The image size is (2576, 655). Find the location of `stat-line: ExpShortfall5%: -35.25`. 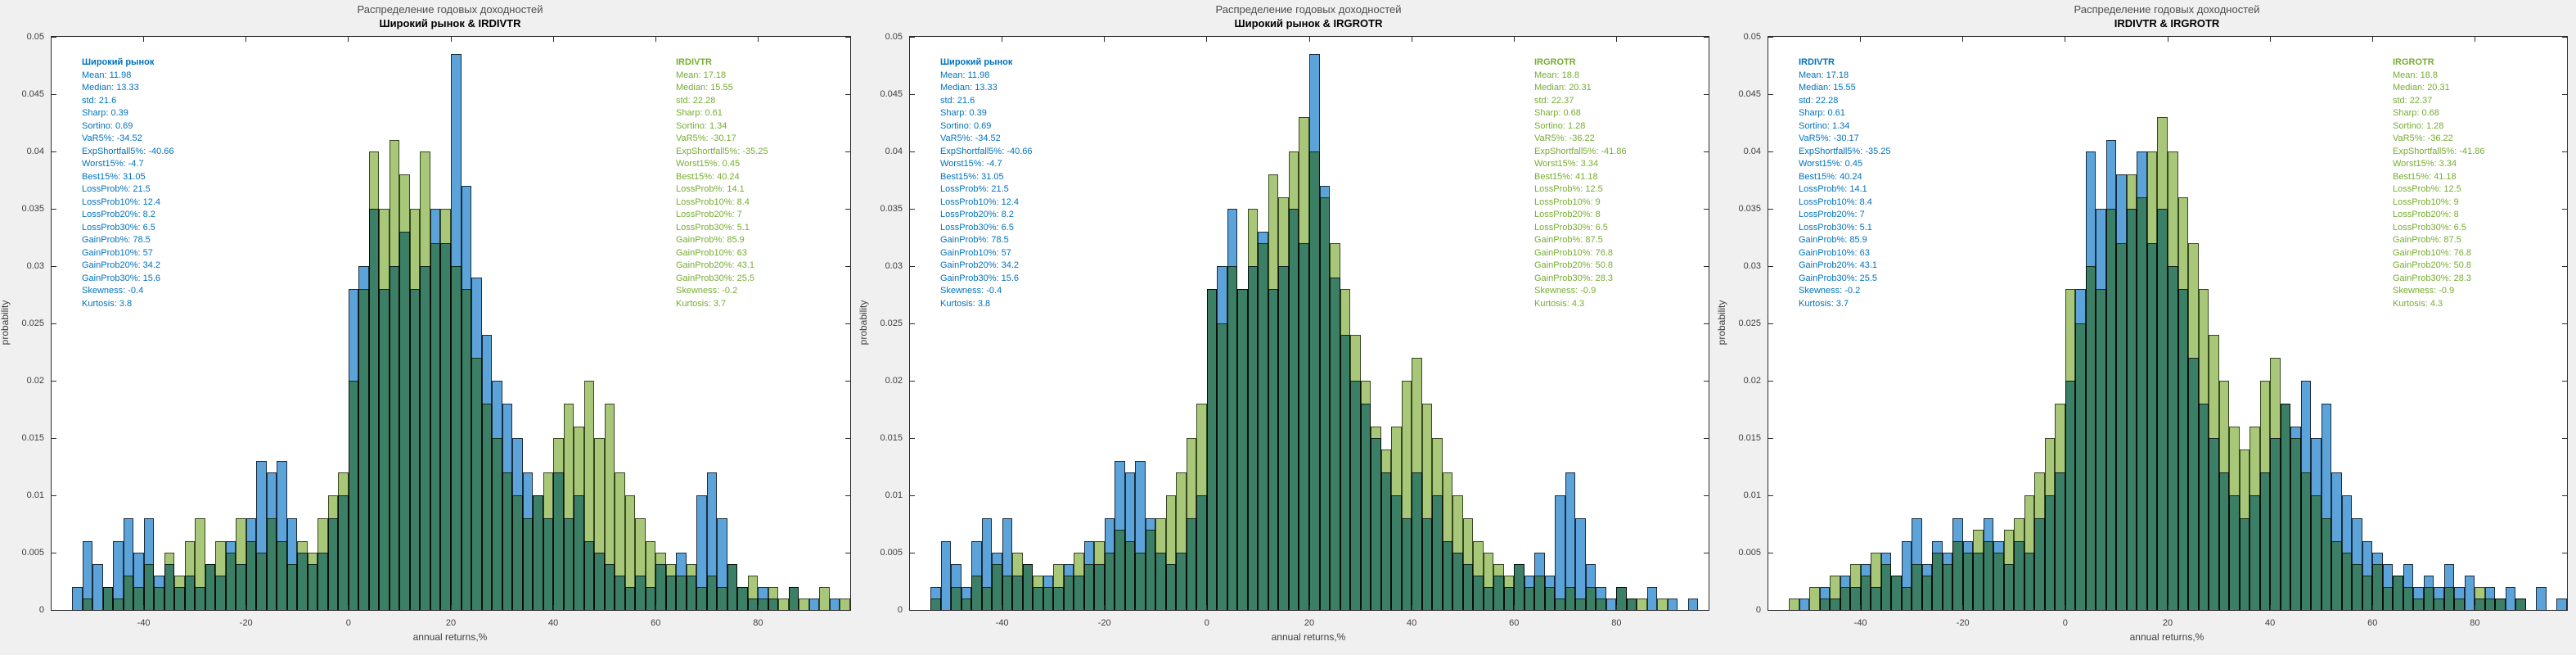

stat-line: ExpShortfall5%: -35.25 is located at coordinates (722, 151).